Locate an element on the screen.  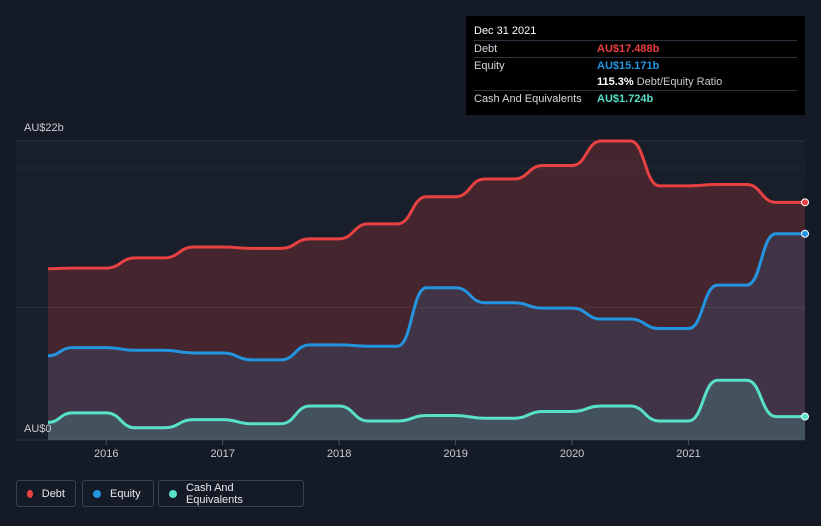
tooltip-row-cash: Cash And Equivalents AU$1.724b is located at coordinates (635, 98).